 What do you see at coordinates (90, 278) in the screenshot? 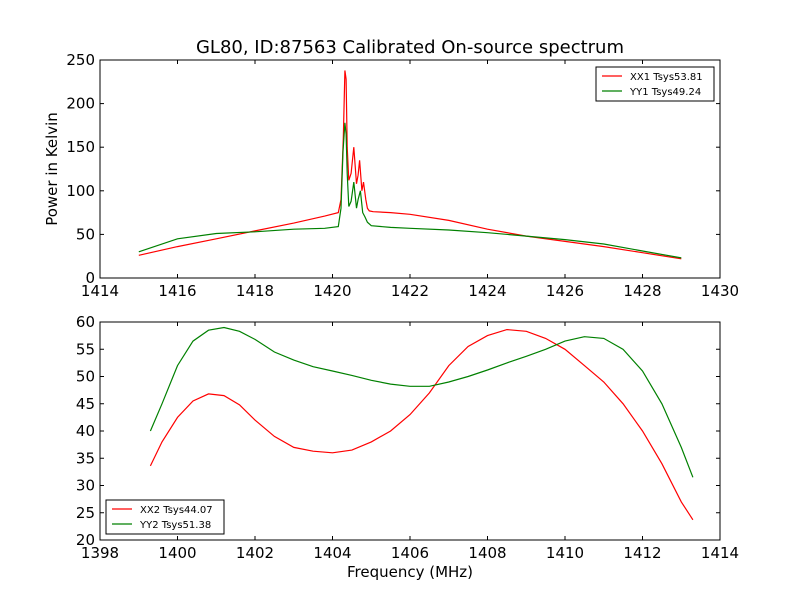
I see `y-tick-label: 0` at bounding box center [90, 278].